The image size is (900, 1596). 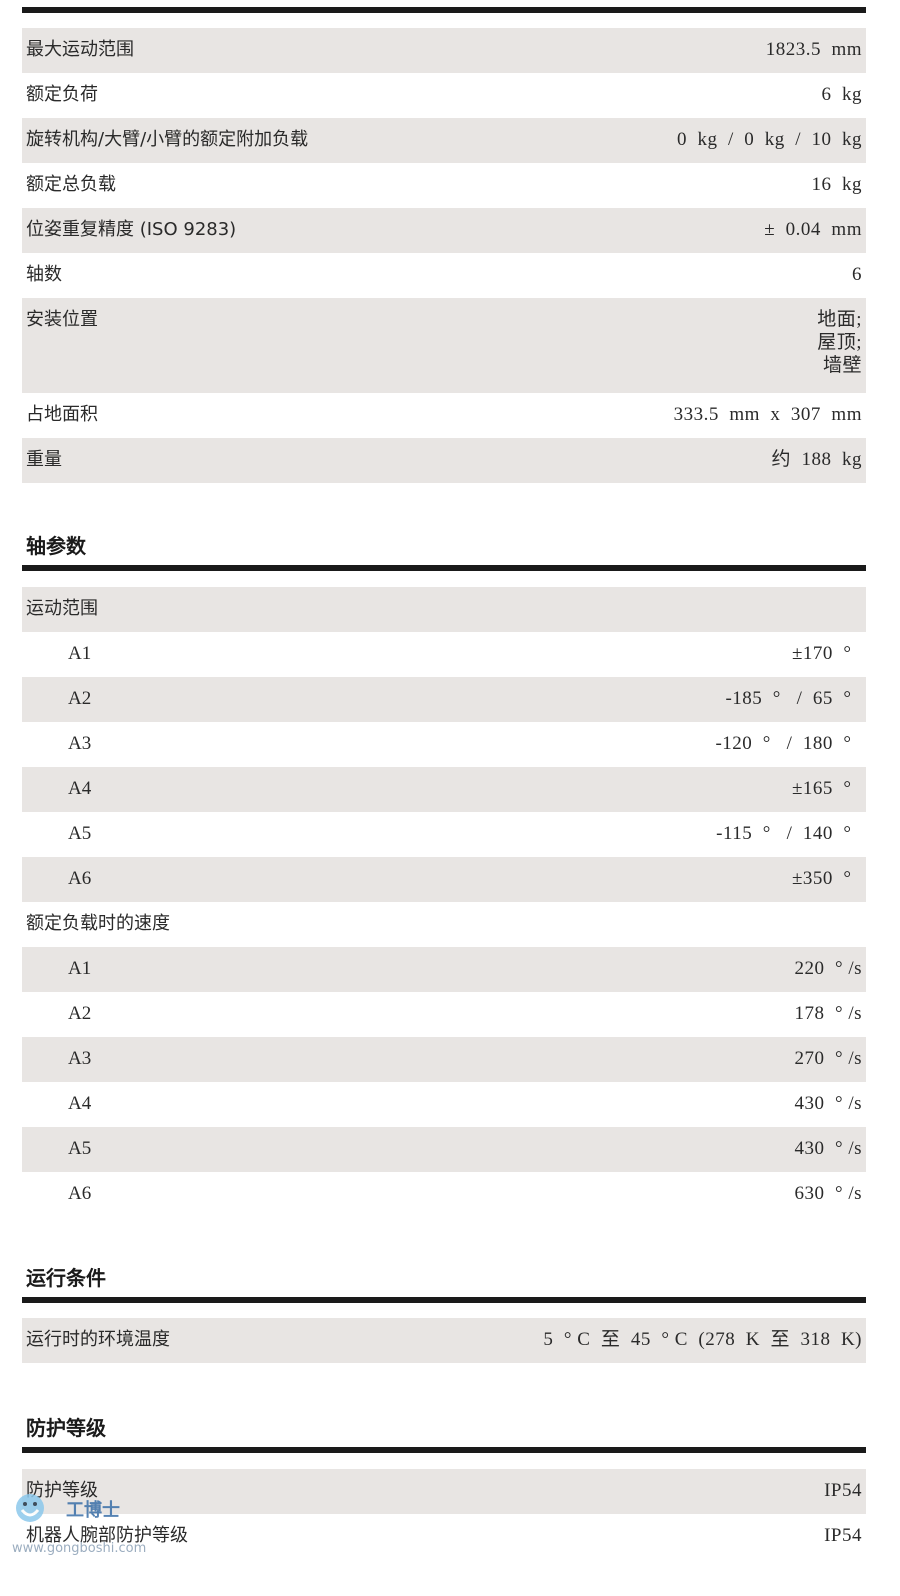 What do you see at coordinates (444, 789) in the screenshot?
I see `spec-row: A4 ±165 °` at bounding box center [444, 789].